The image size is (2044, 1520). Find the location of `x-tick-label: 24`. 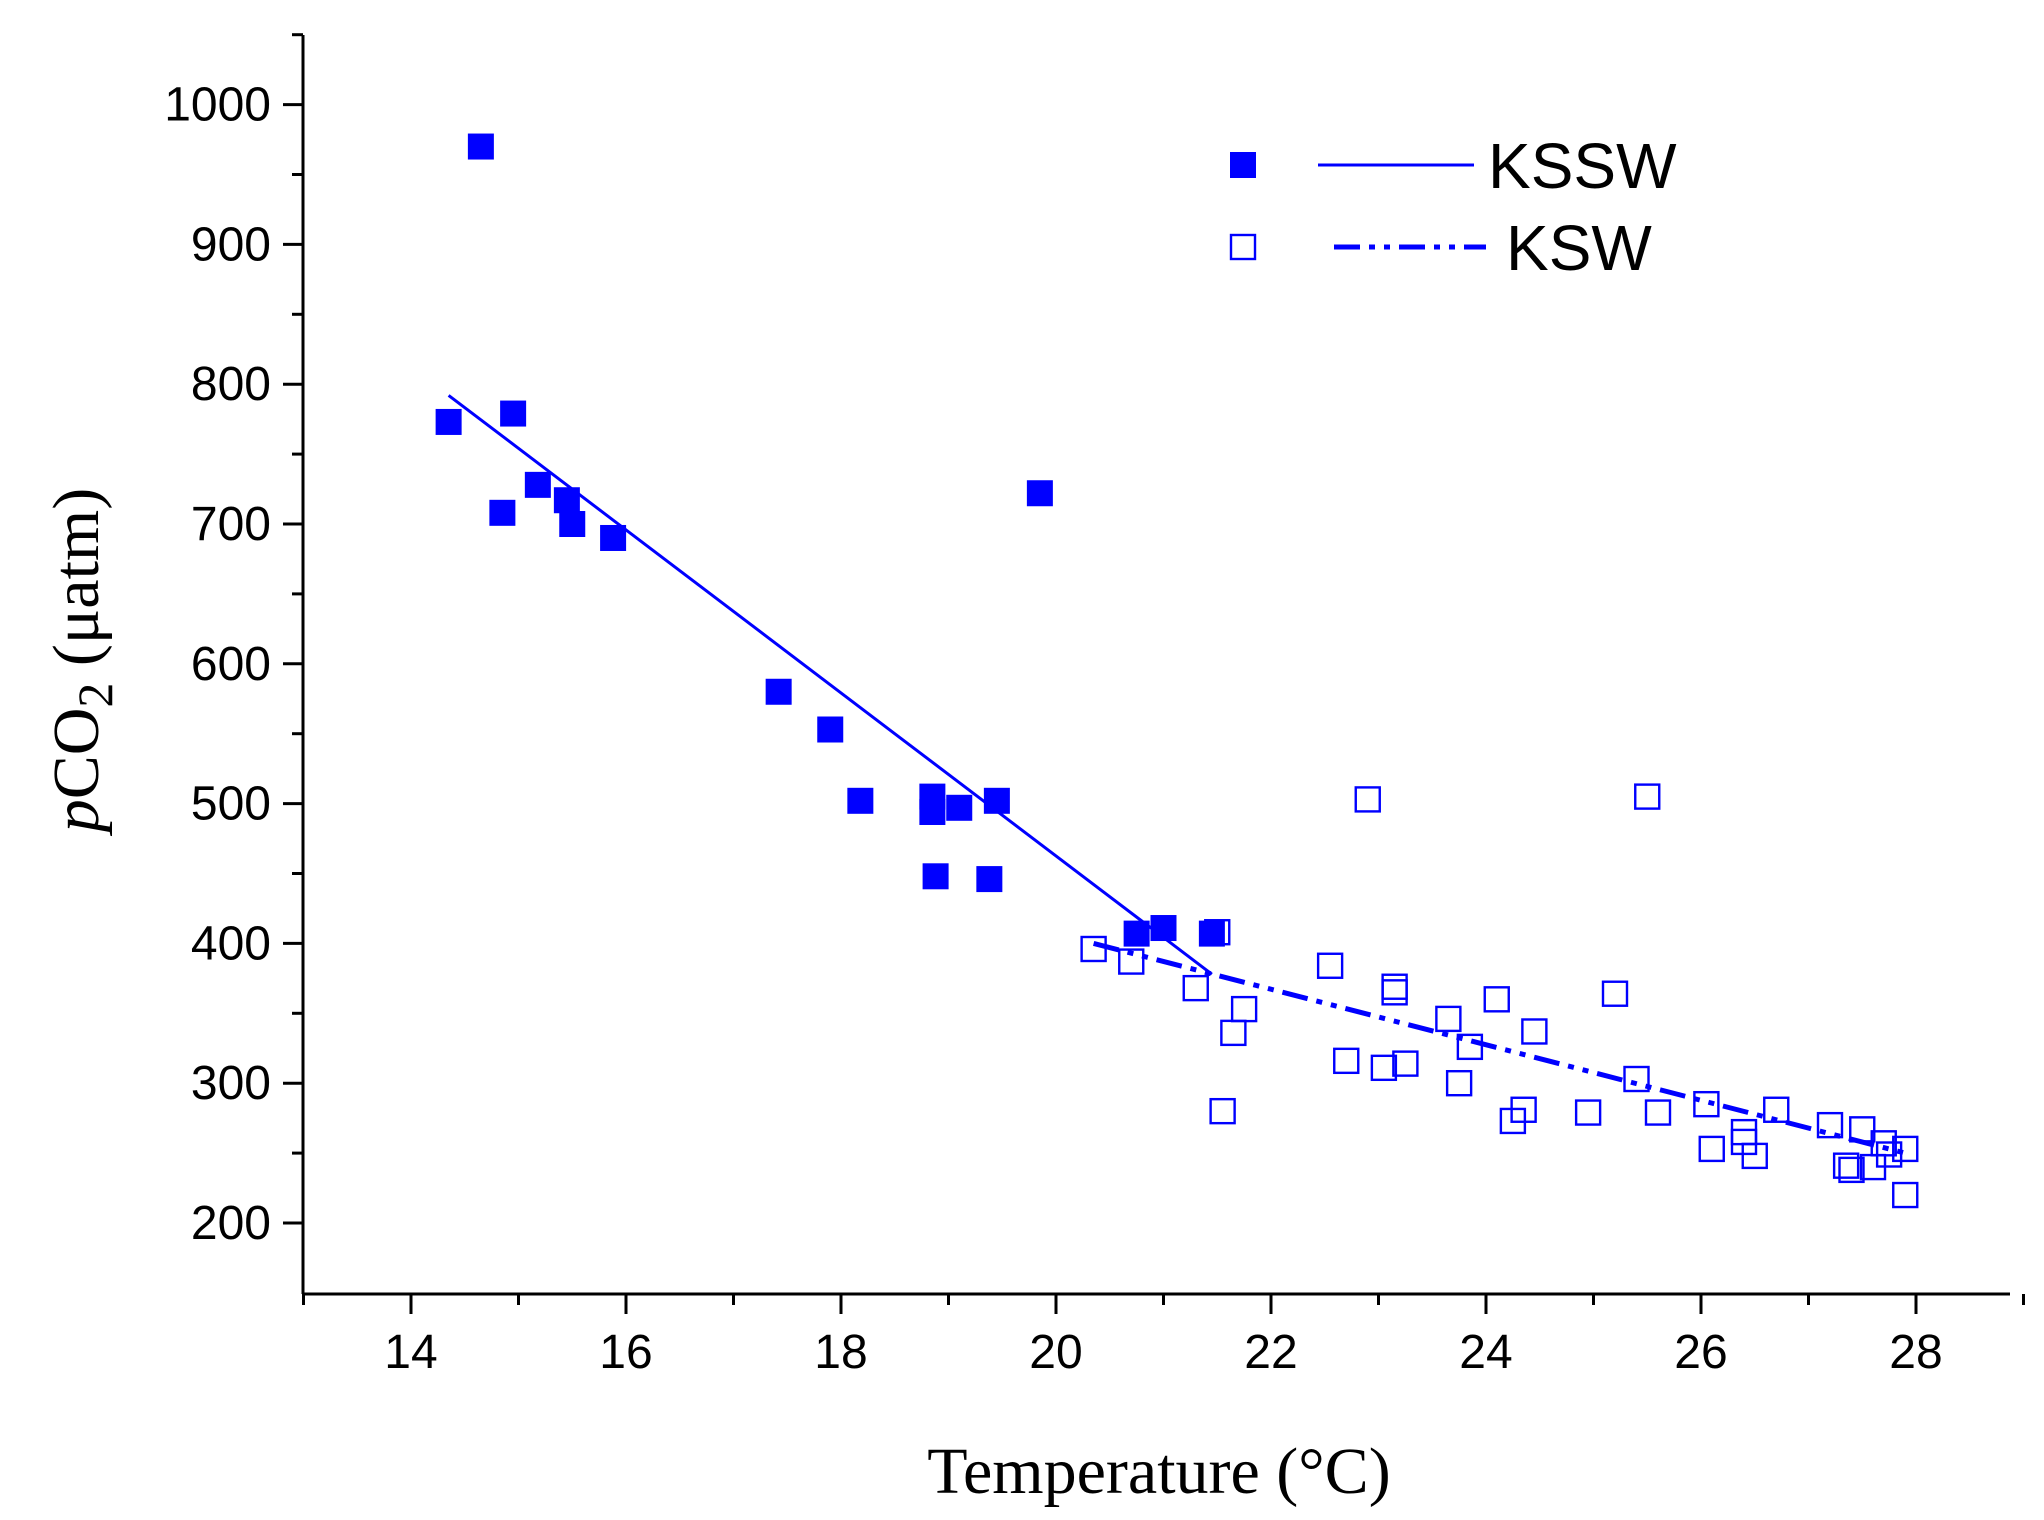

x-tick-label: 24 is located at coordinates (1485, 1352).